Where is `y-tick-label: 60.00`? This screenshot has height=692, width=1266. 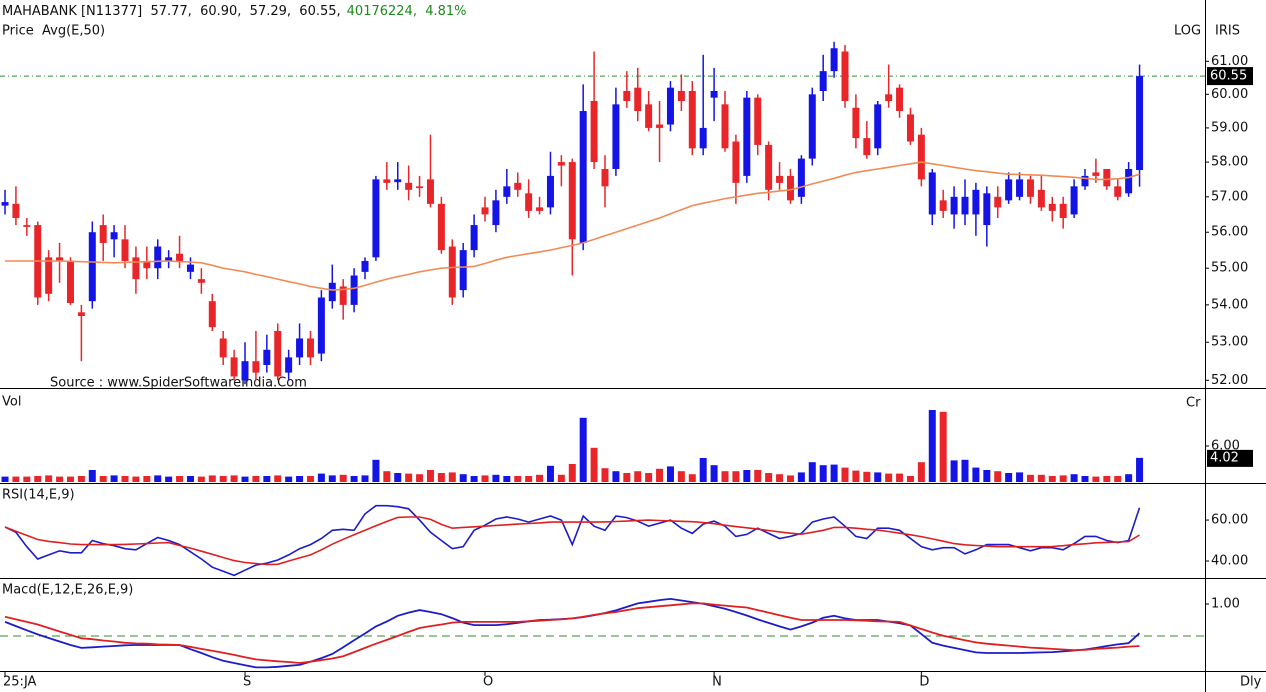 y-tick-label: 60.00 is located at coordinates (1229, 520).